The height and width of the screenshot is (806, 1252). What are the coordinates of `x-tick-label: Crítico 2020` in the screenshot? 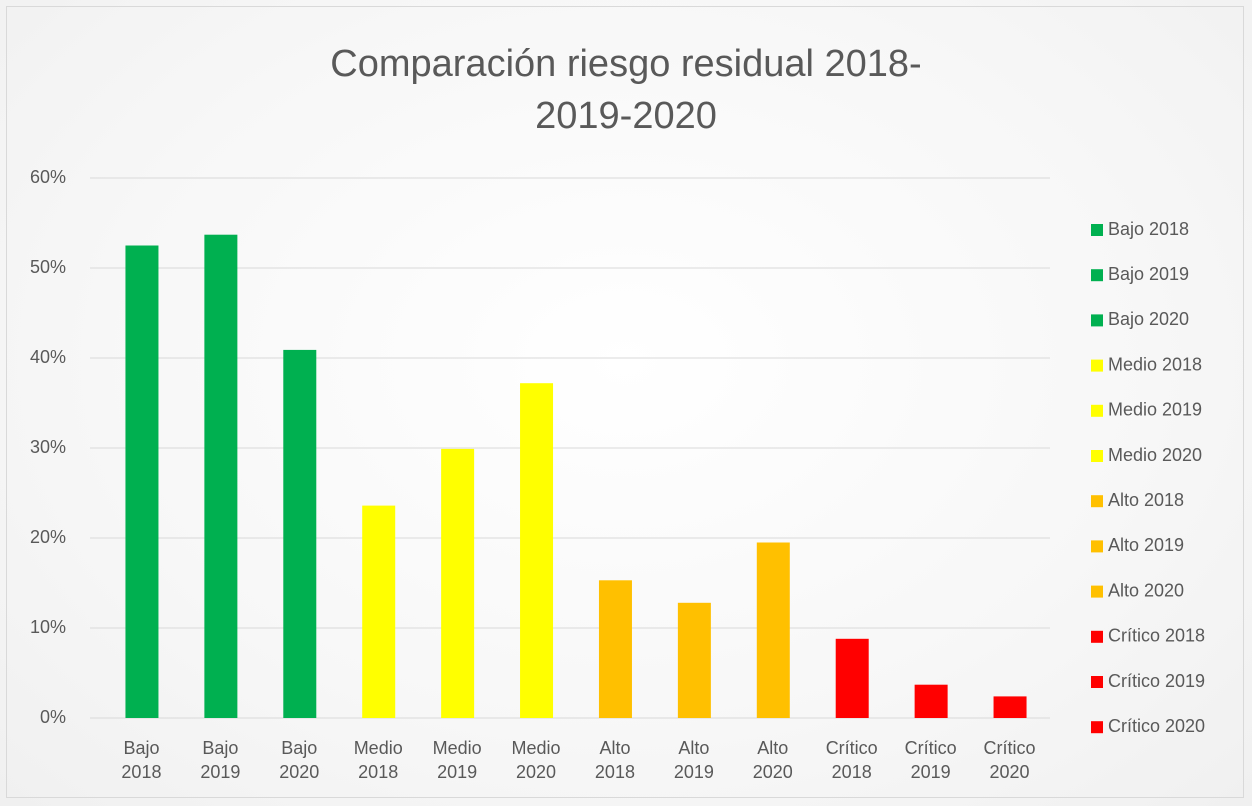 It's located at (1009, 760).